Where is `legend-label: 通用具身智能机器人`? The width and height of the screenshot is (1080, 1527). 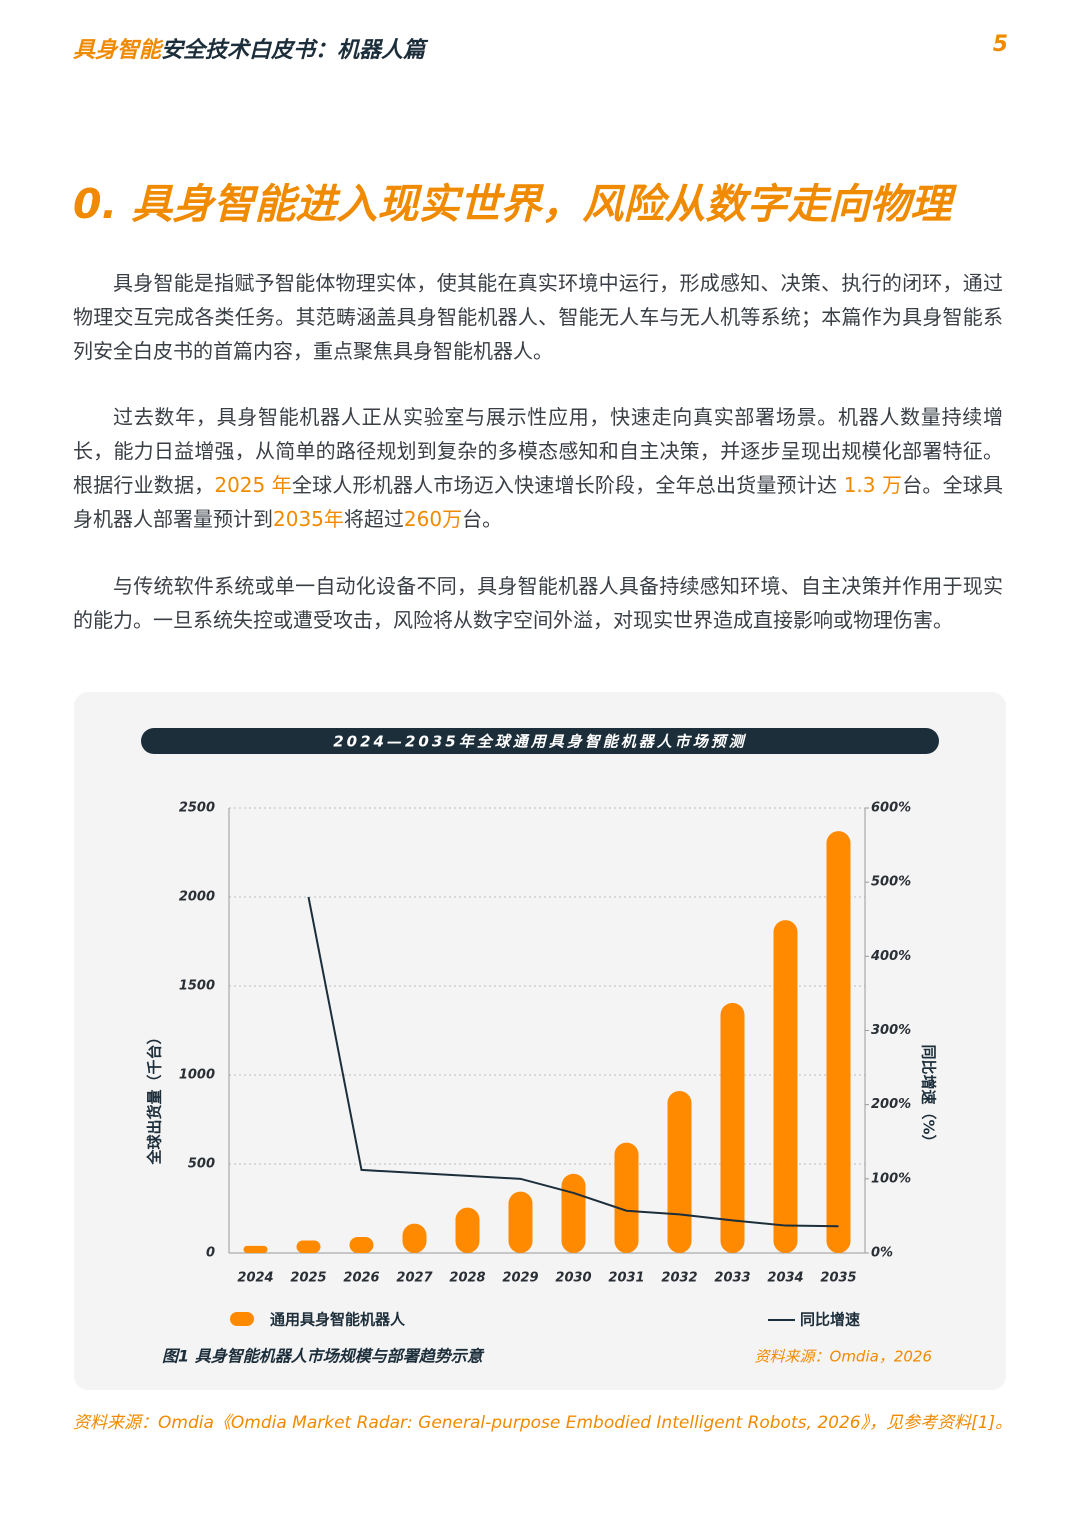 legend-label: 通用具身智能机器人 is located at coordinates (338, 1320).